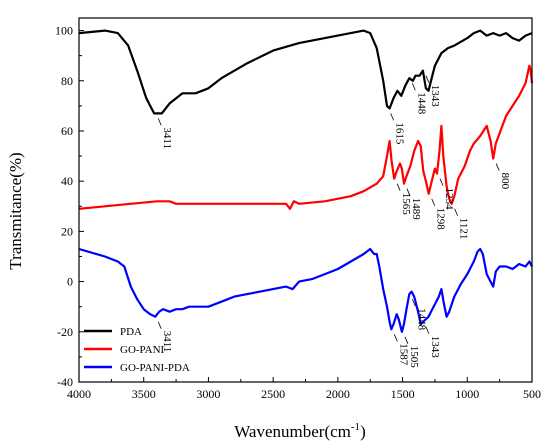 The image size is (550, 447). I want to click on peak-label: 1234, so click(449, 199).